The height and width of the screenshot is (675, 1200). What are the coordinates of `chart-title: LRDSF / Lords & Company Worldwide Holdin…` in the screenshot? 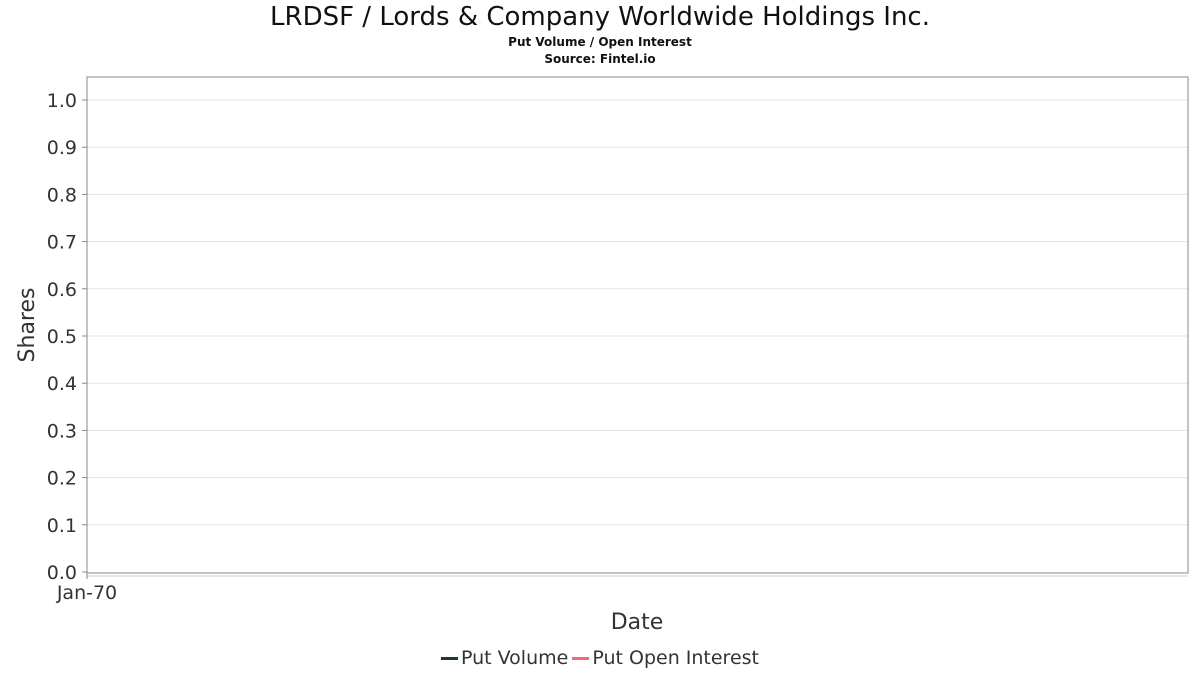 It's located at (600, 17).